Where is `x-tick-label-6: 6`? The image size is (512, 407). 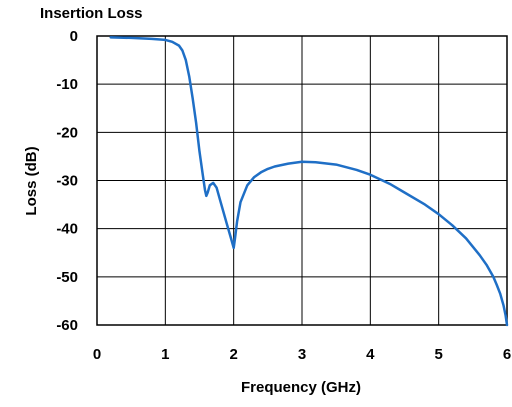 x-tick-label-6: 6 is located at coordinates (507, 354).